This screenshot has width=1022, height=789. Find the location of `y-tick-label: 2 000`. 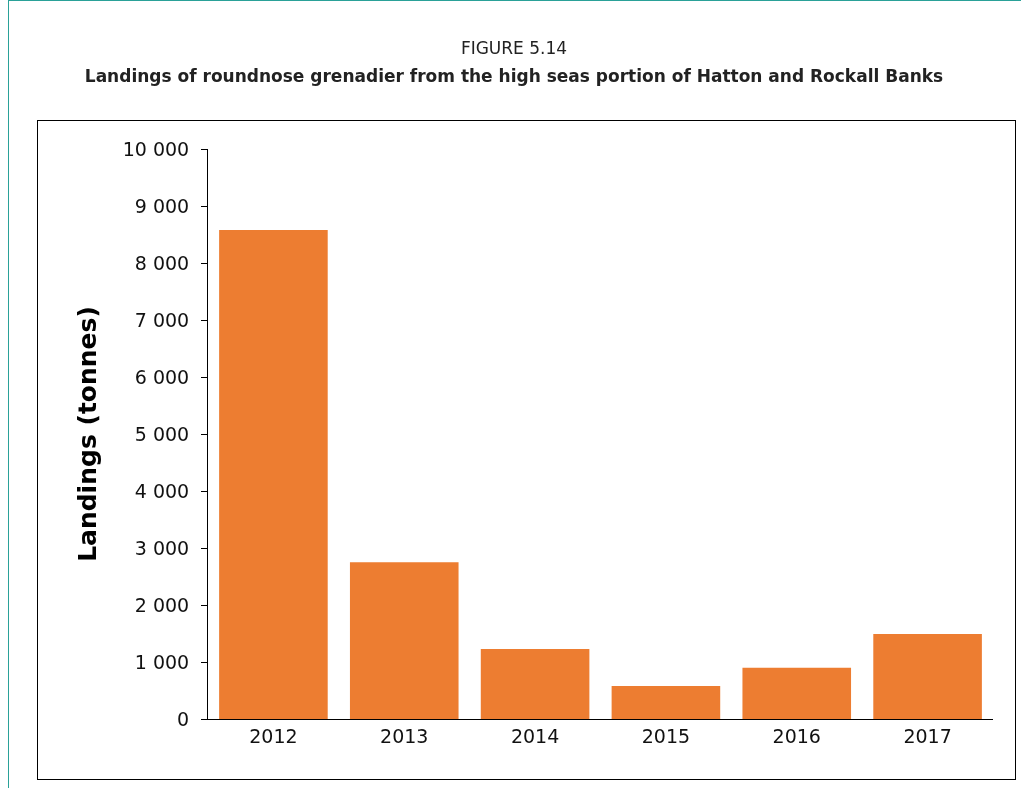

y-tick-label: 2 000 is located at coordinates (162, 604).